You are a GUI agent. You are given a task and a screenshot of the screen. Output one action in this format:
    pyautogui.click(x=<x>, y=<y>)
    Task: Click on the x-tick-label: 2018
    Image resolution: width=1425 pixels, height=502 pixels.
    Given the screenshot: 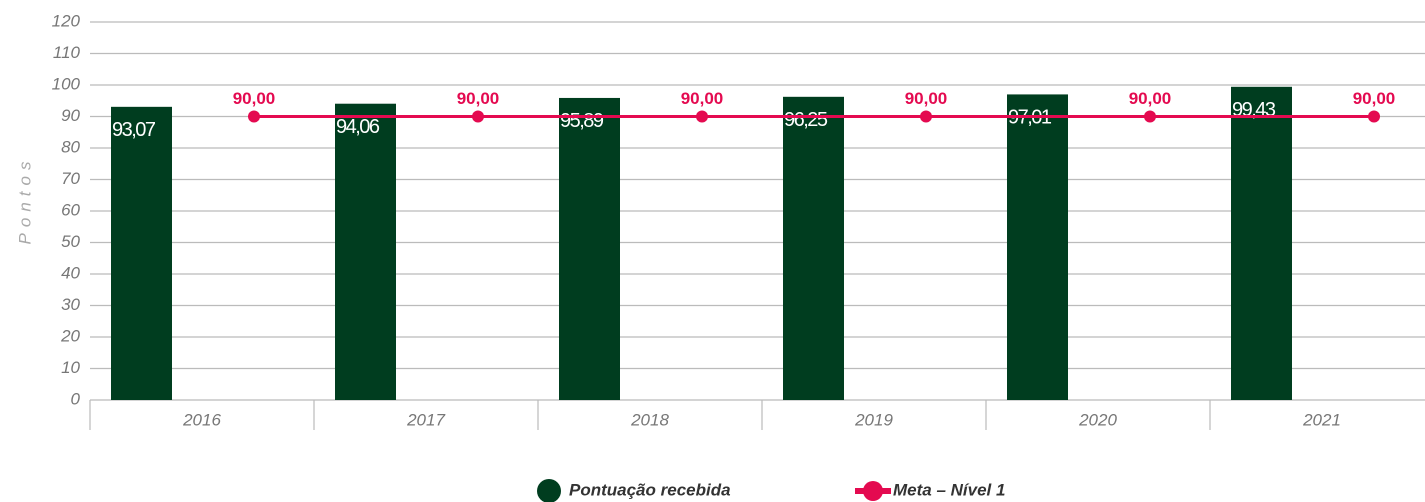 What is the action you would take?
    pyautogui.click(x=649, y=419)
    